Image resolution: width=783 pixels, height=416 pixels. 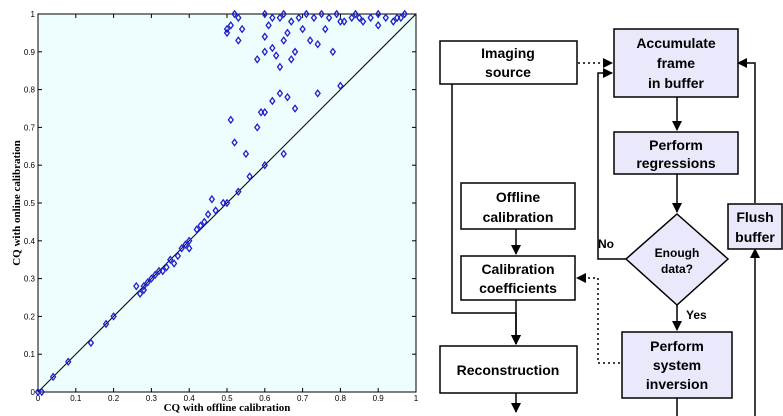 I want to click on x-tick-label: 1, so click(x=416, y=398).